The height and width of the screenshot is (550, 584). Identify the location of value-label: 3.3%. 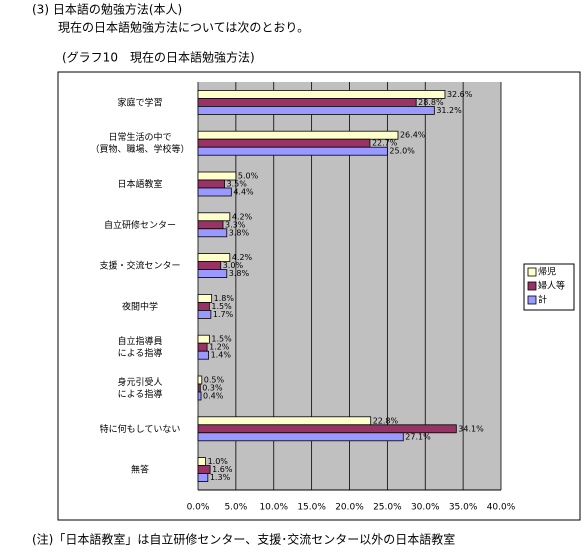
(235, 224).